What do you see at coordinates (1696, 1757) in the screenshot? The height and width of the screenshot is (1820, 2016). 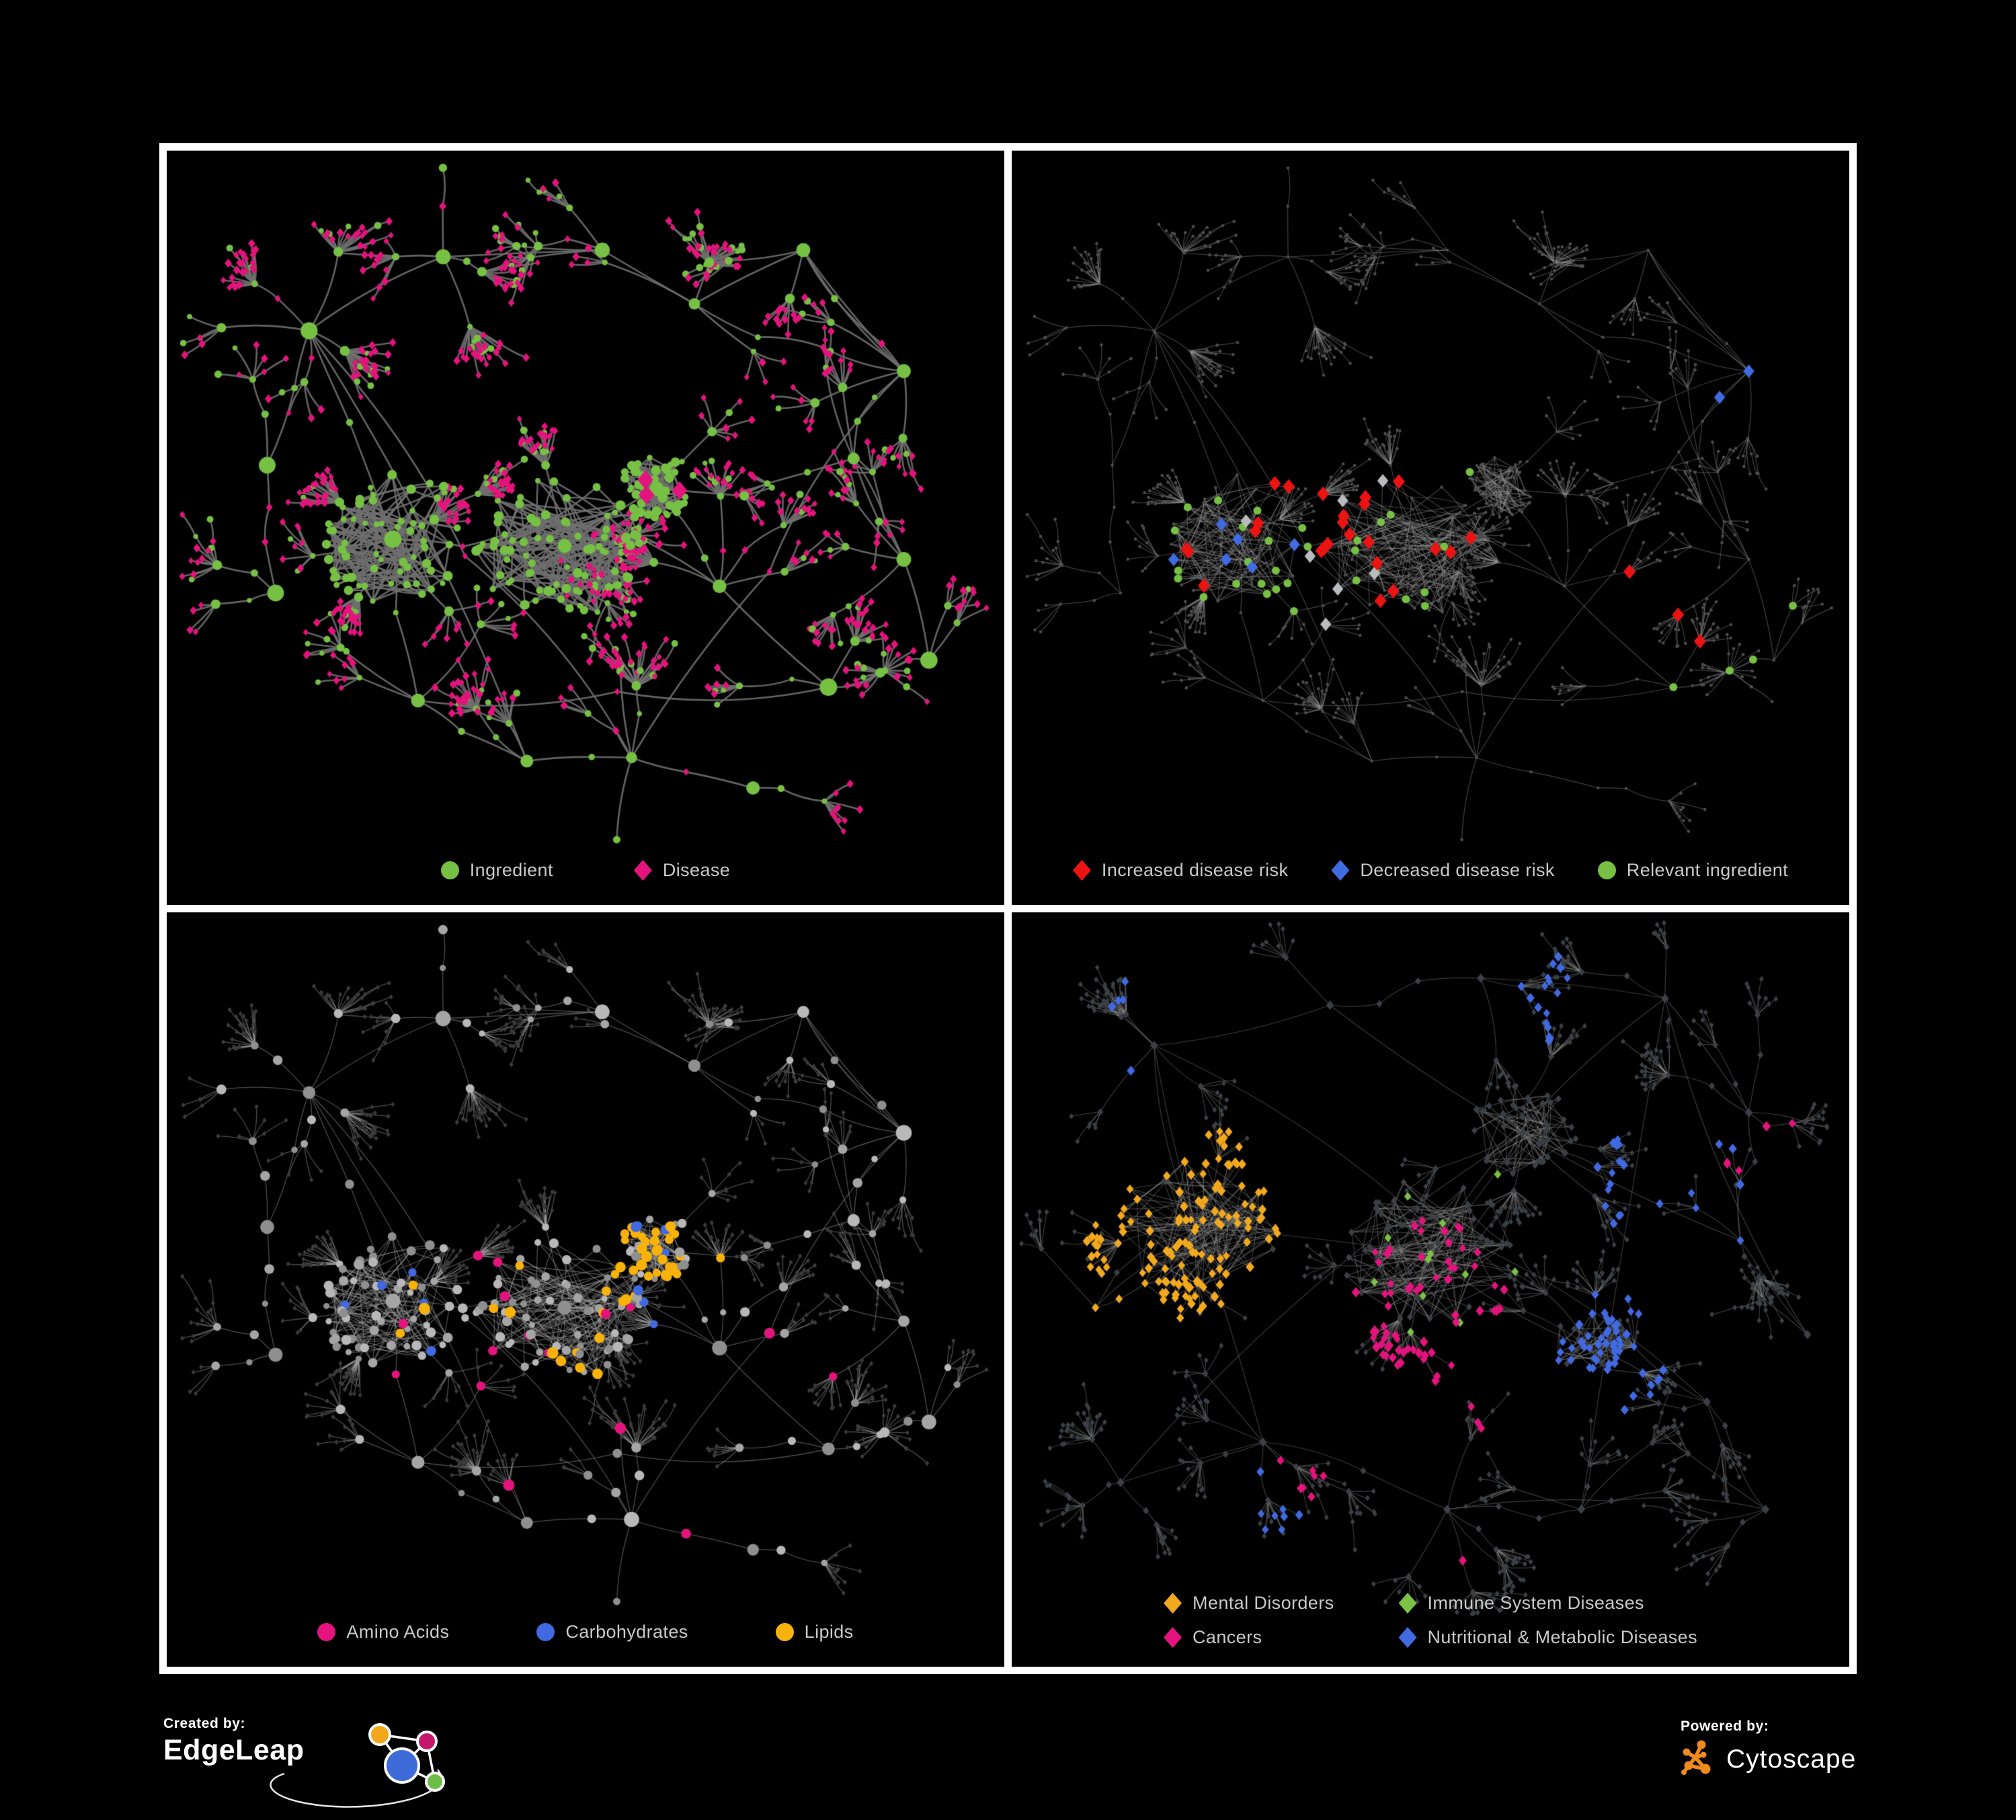 I see `cytoscape-logo-icon` at bounding box center [1696, 1757].